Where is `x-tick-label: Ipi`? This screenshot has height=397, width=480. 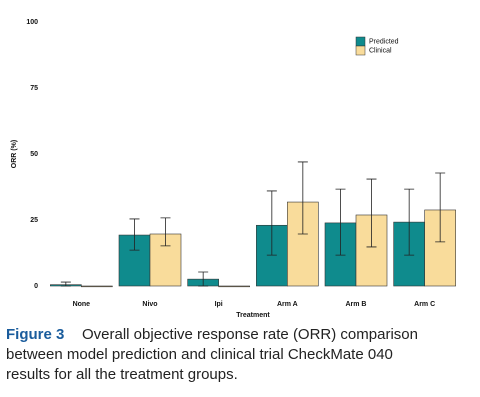
x-tick-label: Ipi is located at coordinates (219, 304).